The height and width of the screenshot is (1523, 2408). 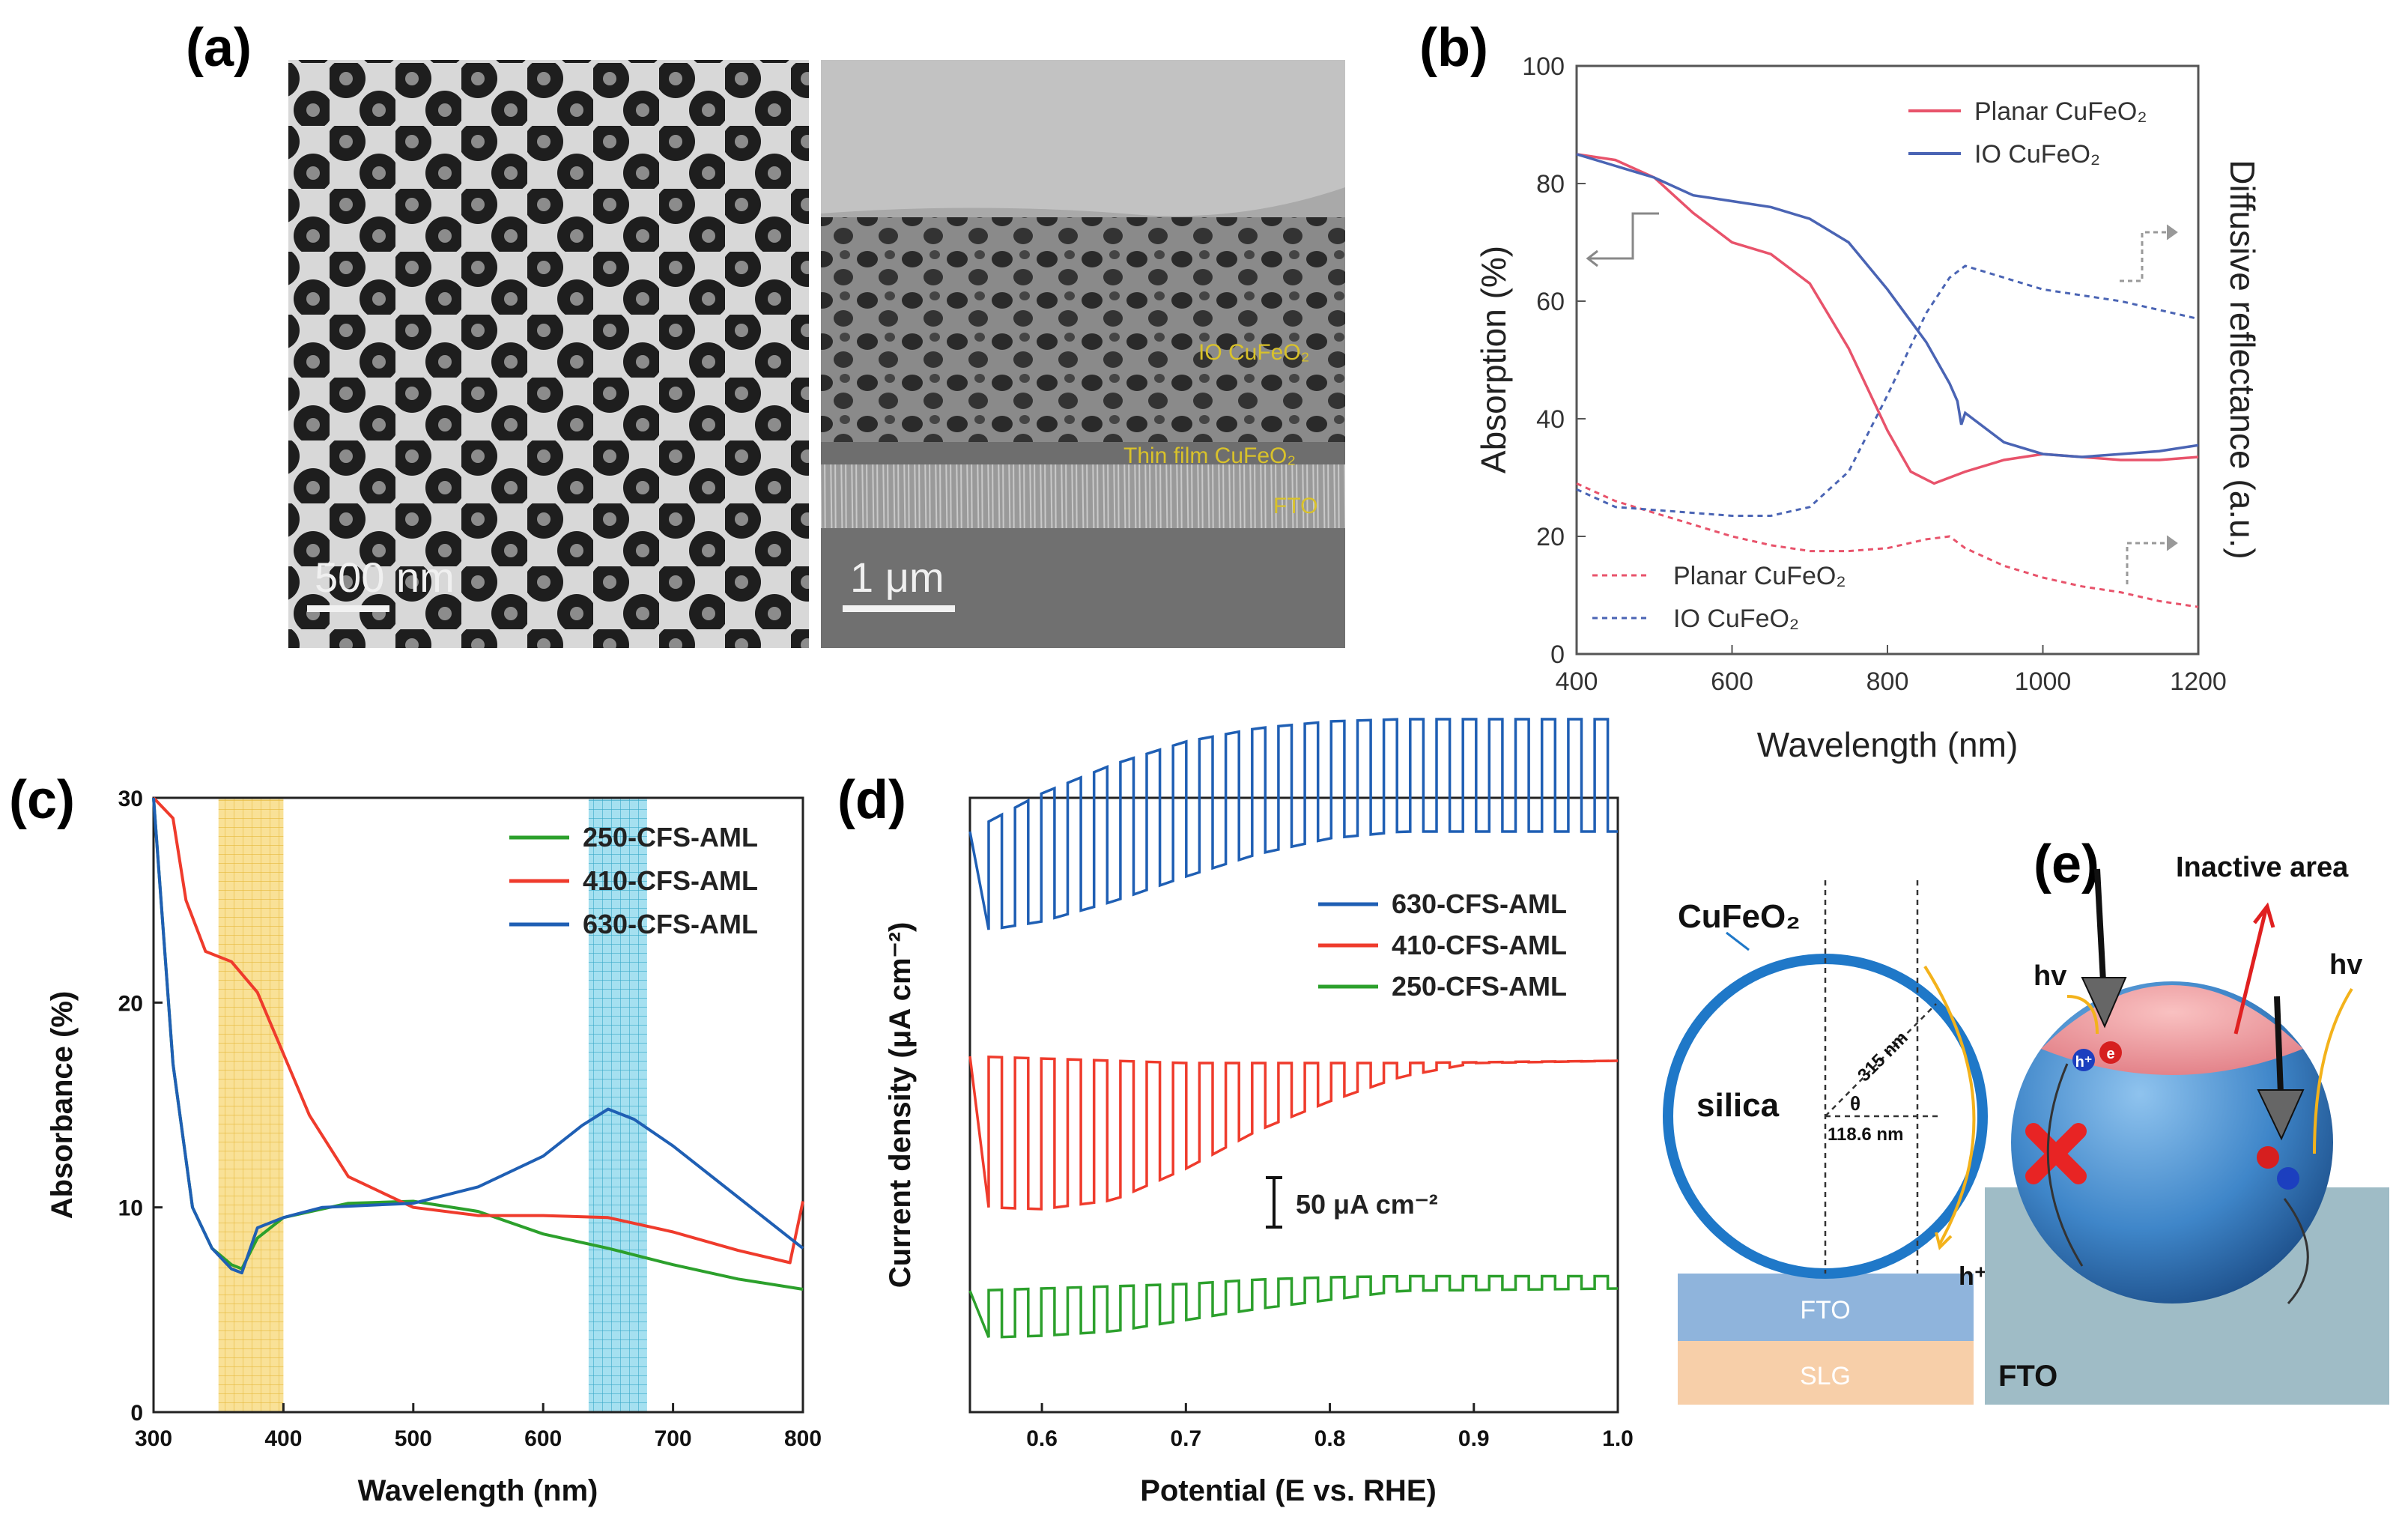 What do you see at coordinates (1367, 1204) in the screenshot?
I see `scale-bar-50uA-label: 50 μA cm⁻²` at bounding box center [1367, 1204].